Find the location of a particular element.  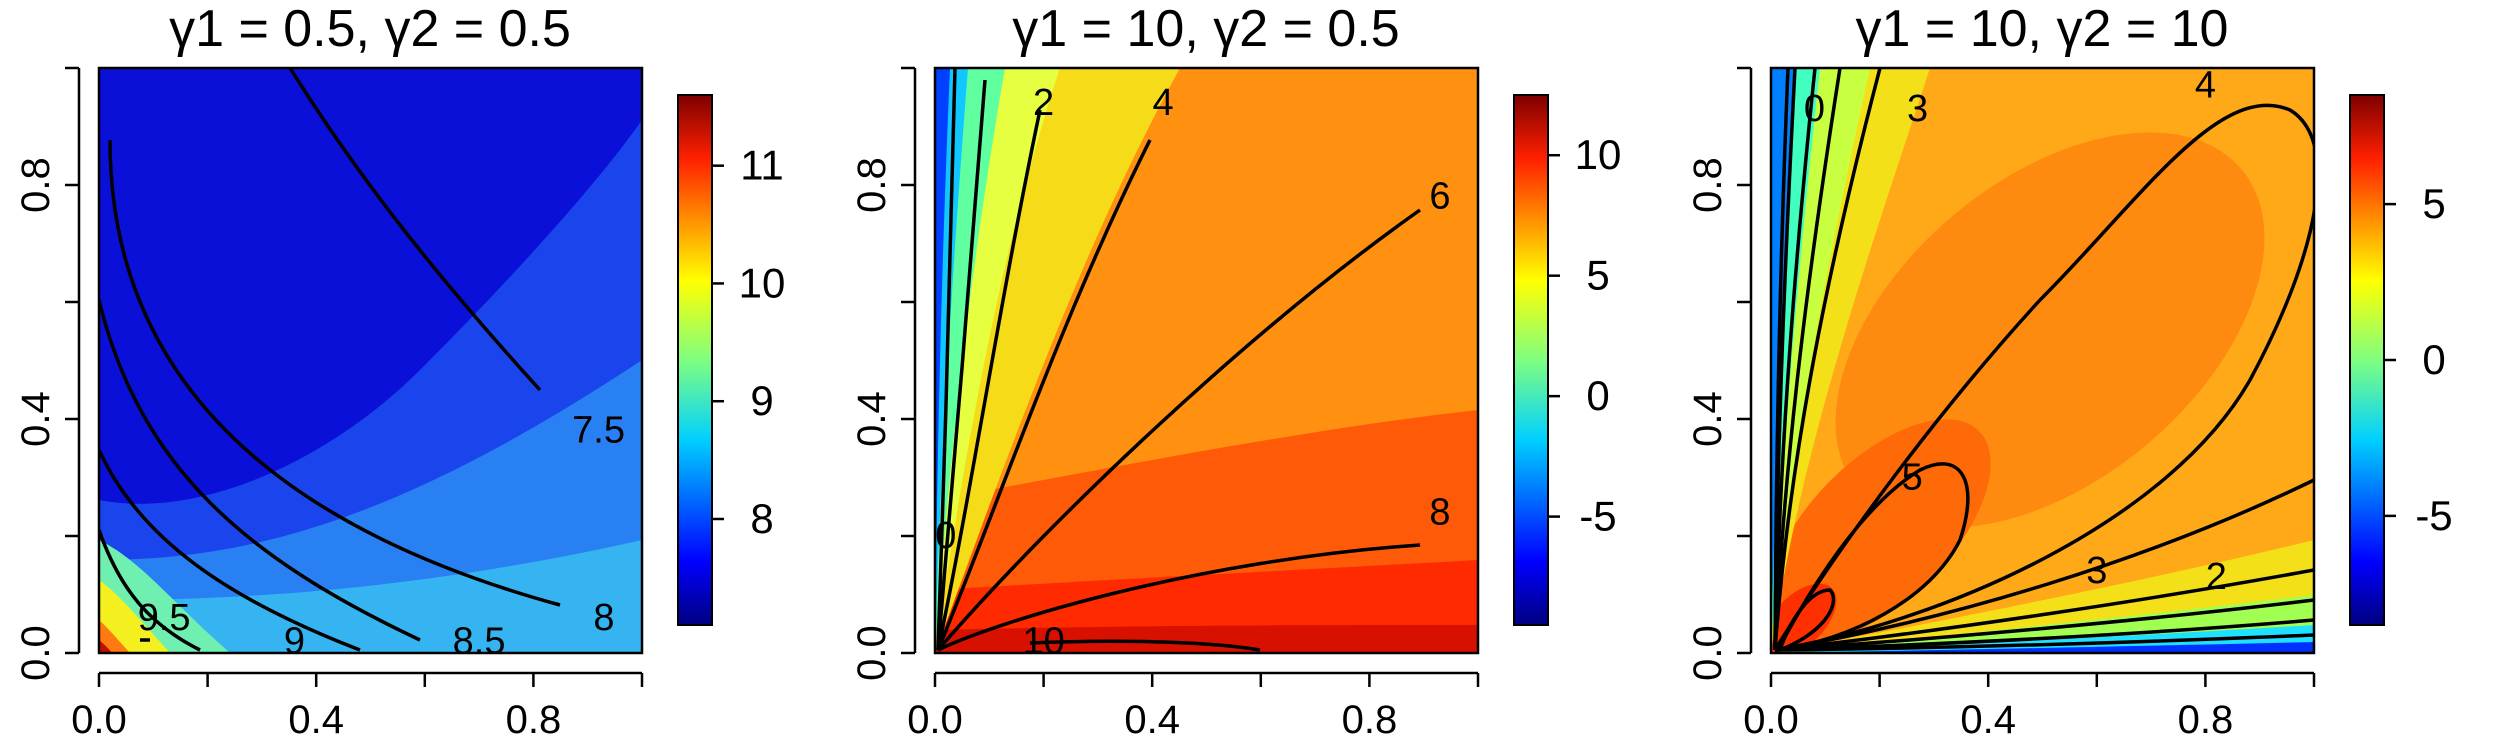

colorbar-tick-label: 11 is located at coordinates (762, 165).